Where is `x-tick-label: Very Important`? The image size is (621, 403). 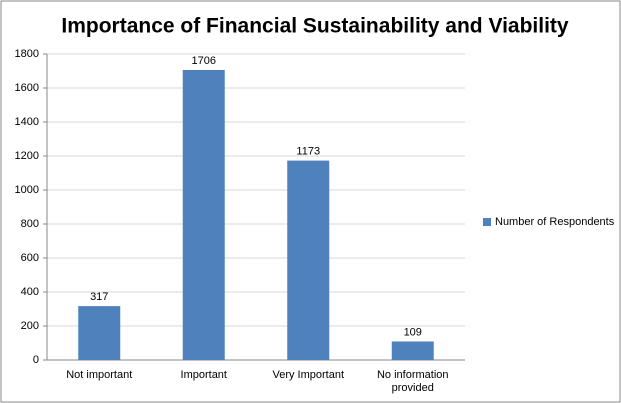 x-tick-label: Very Important is located at coordinates (308, 375).